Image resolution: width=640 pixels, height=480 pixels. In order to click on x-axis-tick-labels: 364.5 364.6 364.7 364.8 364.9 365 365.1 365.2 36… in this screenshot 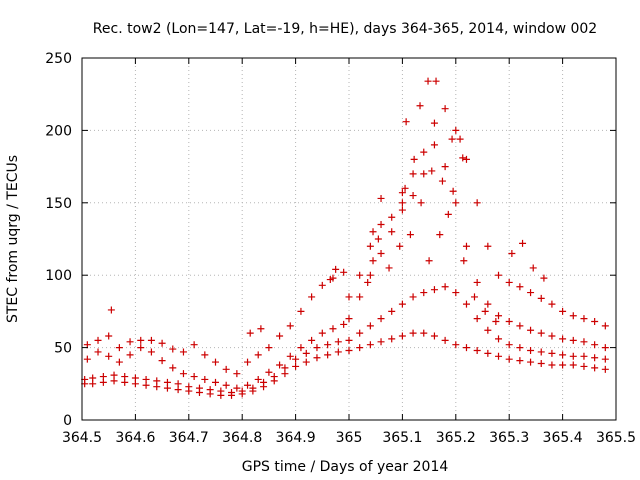, I will do `click(349, 438)`.